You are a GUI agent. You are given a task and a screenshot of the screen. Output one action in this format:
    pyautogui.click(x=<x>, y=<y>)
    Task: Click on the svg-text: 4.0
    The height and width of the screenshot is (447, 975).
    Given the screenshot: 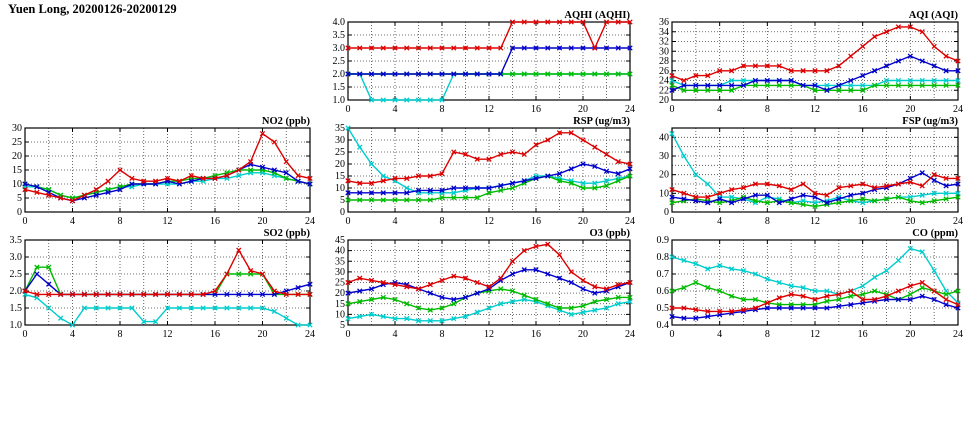 What is the action you would take?
    pyautogui.click(x=339, y=22)
    